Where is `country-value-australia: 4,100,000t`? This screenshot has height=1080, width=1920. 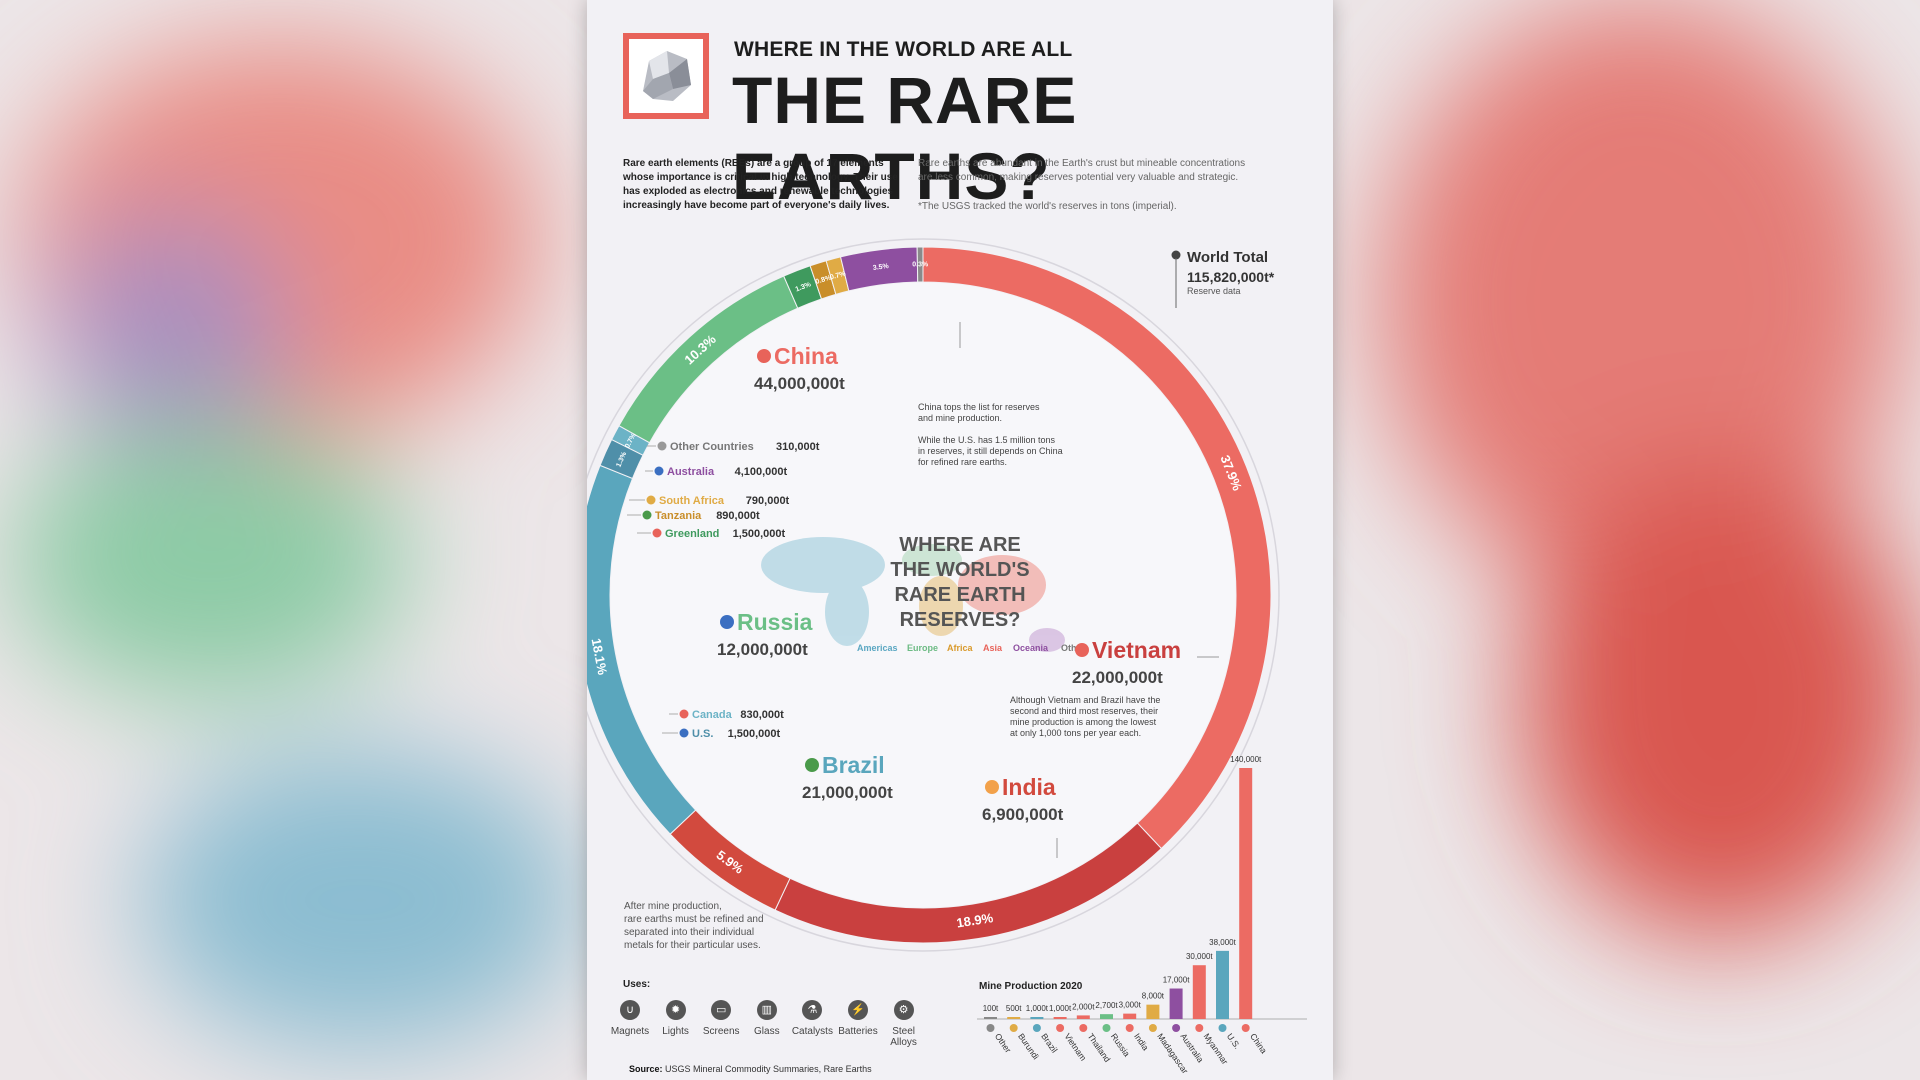
country-value-australia: 4,100,000t is located at coordinates (761, 472).